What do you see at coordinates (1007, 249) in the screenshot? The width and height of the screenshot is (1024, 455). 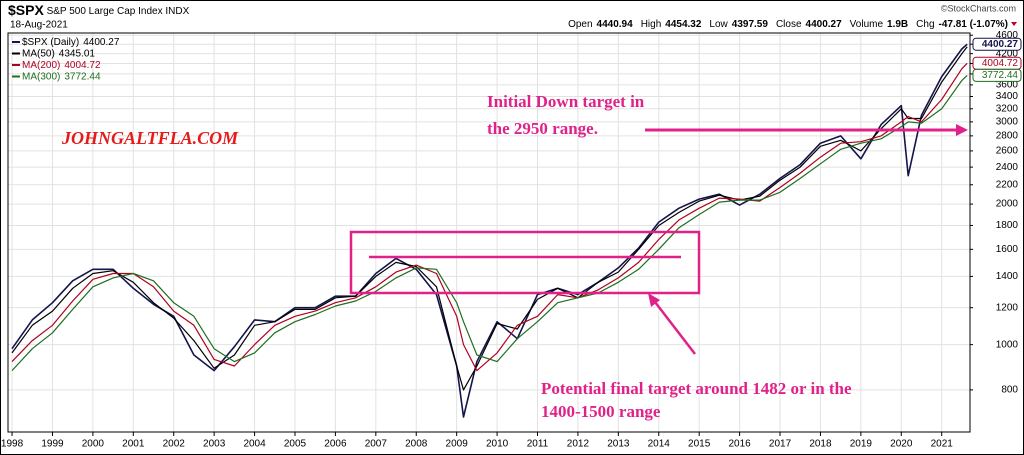 I see `y-tick-label: 1600` at bounding box center [1007, 249].